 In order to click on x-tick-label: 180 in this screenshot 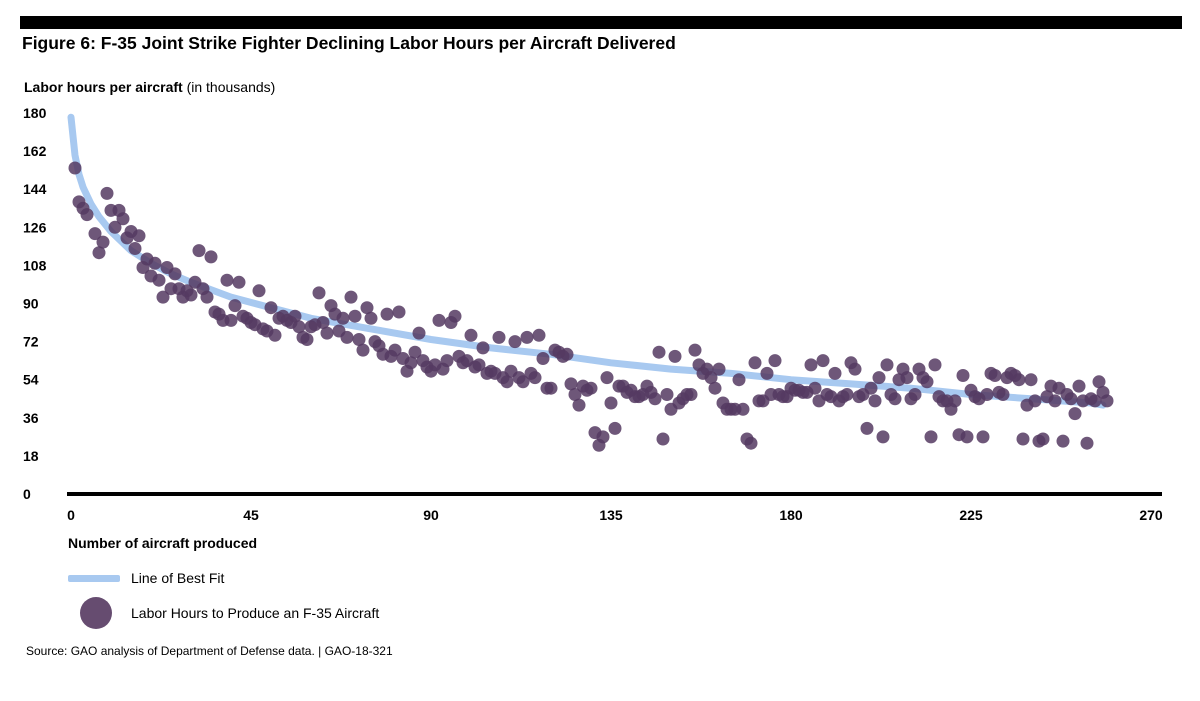, I will do `click(791, 515)`.